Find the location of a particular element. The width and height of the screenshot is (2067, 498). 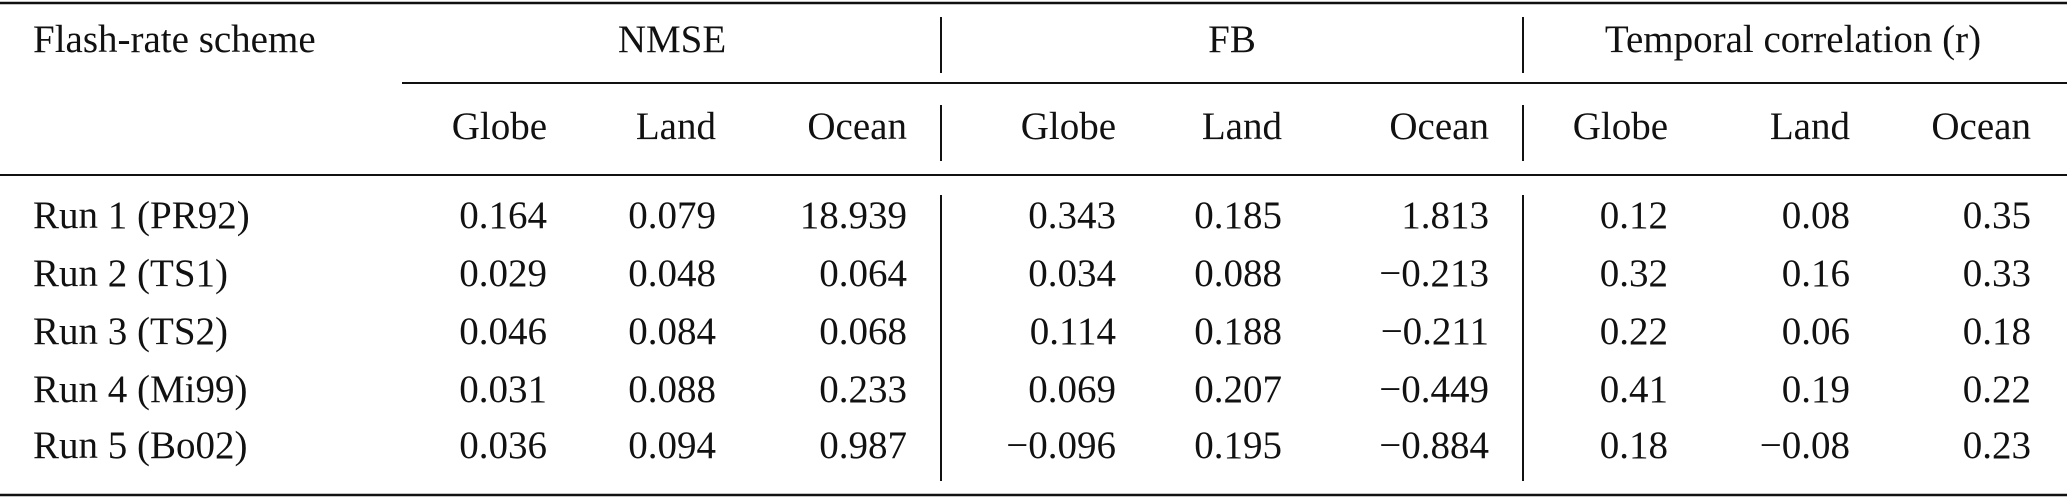

row-label: Run 1 (PR92) is located at coordinates (141, 215).